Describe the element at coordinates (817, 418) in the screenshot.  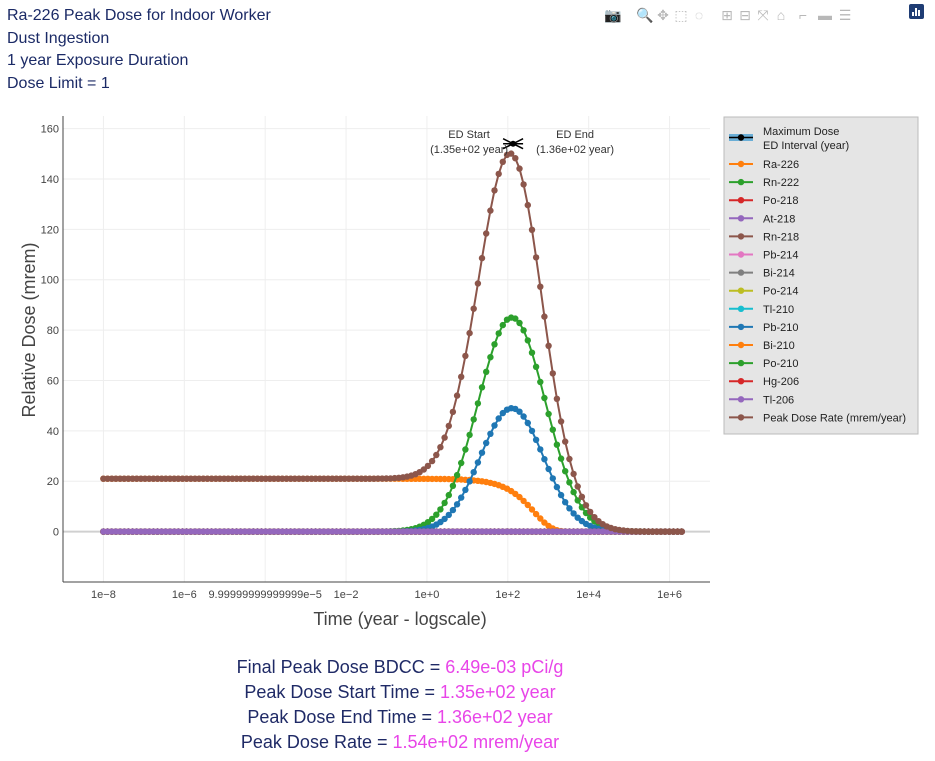
I see `legend-item: Peak Dose Rate (mrem/year)` at that location.